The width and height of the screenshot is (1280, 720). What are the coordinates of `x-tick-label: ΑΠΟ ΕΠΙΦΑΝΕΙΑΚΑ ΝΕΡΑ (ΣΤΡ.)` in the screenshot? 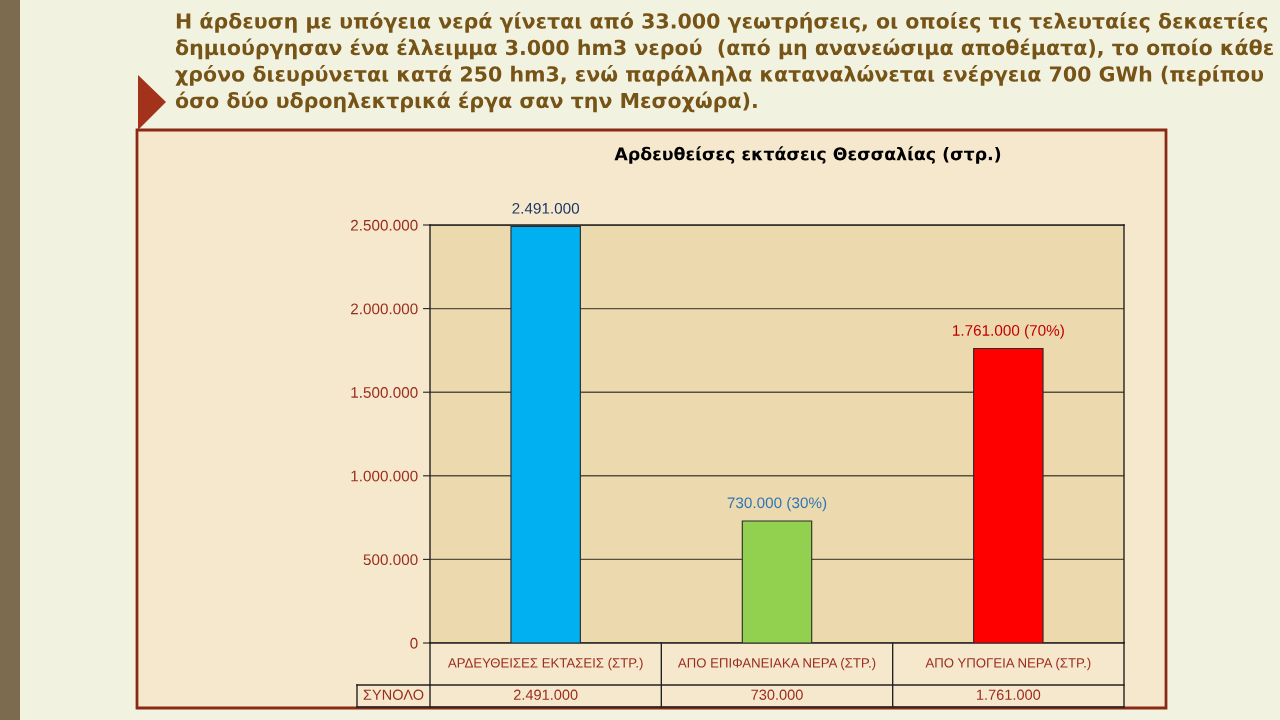 It's located at (776, 664).